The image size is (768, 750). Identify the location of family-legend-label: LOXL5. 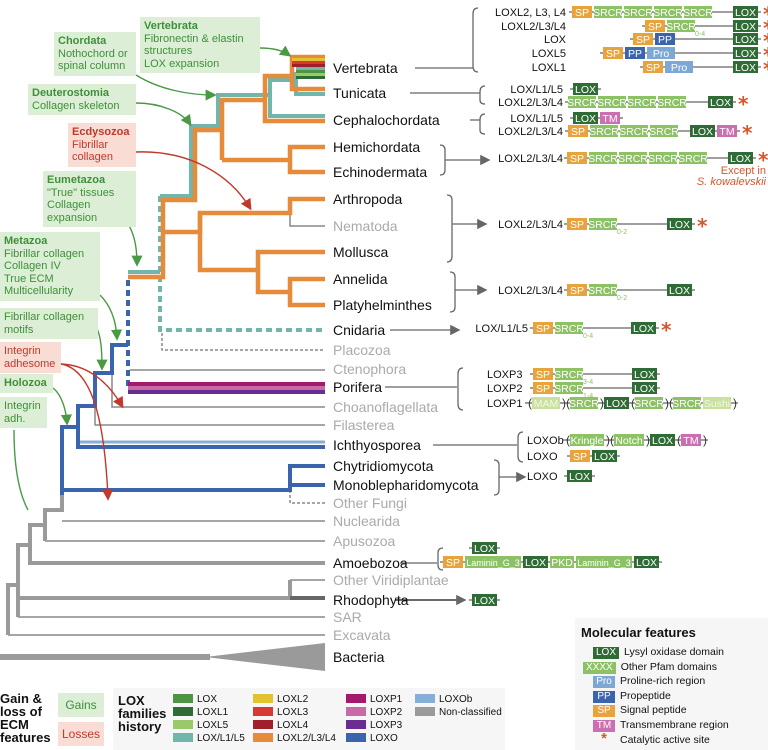
(213, 725).